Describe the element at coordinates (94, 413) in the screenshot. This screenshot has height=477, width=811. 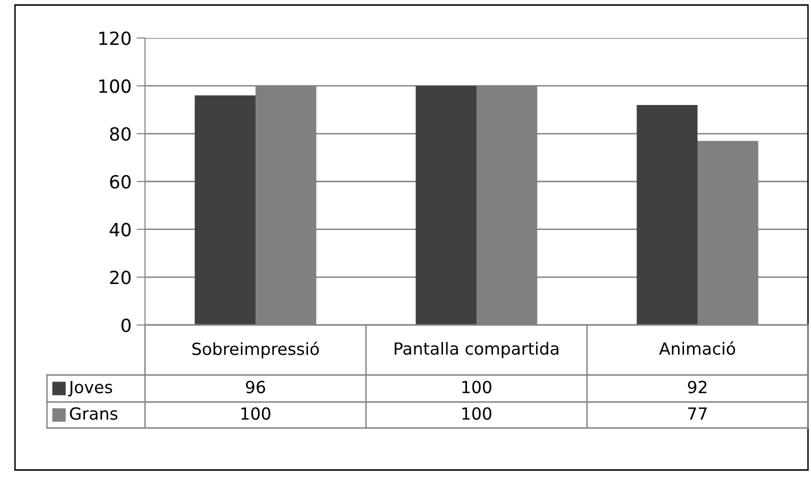
I see `legend-label: Grans` at that location.